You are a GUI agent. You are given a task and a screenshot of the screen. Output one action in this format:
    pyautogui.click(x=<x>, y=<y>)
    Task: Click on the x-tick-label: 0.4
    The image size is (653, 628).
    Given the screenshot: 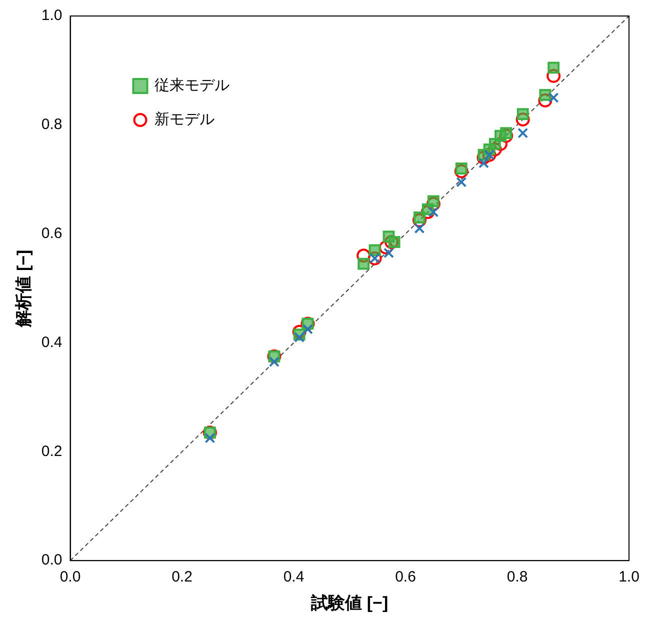 What is the action you would take?
    pyautogui.click(x=293, y=577)
    